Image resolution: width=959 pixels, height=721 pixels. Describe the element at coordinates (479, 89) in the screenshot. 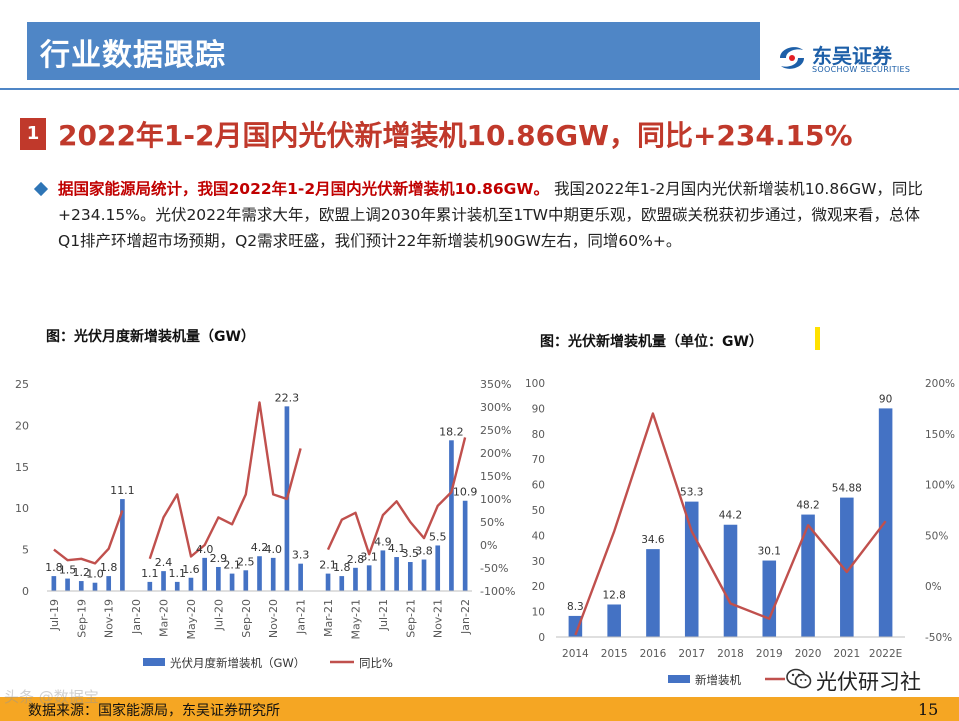

I see `header-divider` at that location.